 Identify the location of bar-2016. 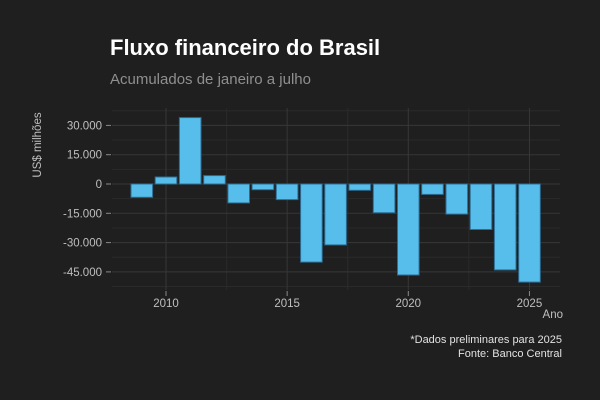
(311, 223).